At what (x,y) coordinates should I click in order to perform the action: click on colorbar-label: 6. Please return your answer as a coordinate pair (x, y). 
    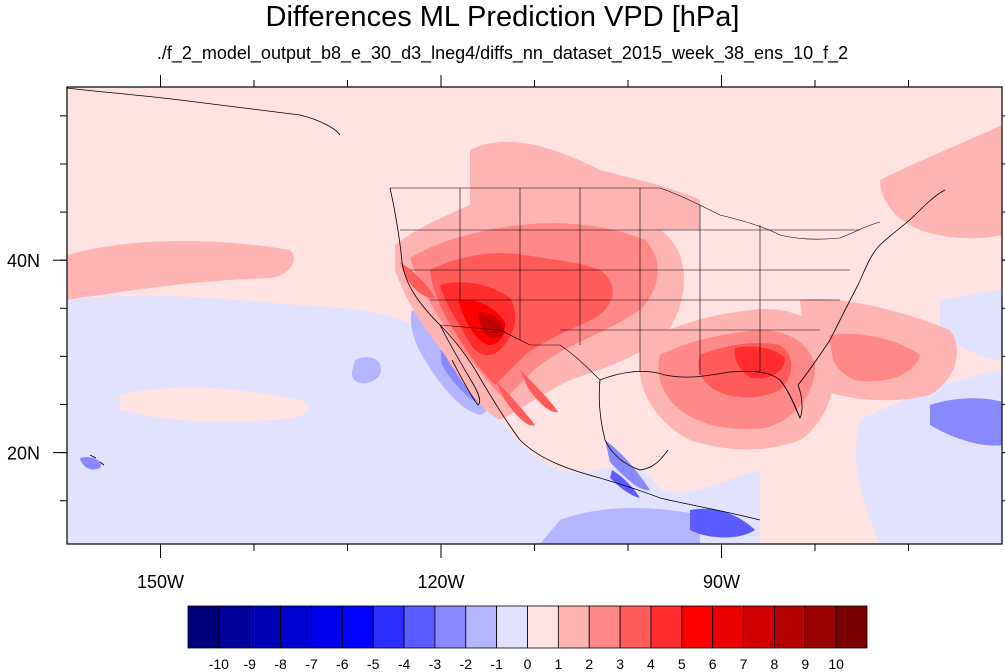
    Looking at the image, I should click on (713, 664).